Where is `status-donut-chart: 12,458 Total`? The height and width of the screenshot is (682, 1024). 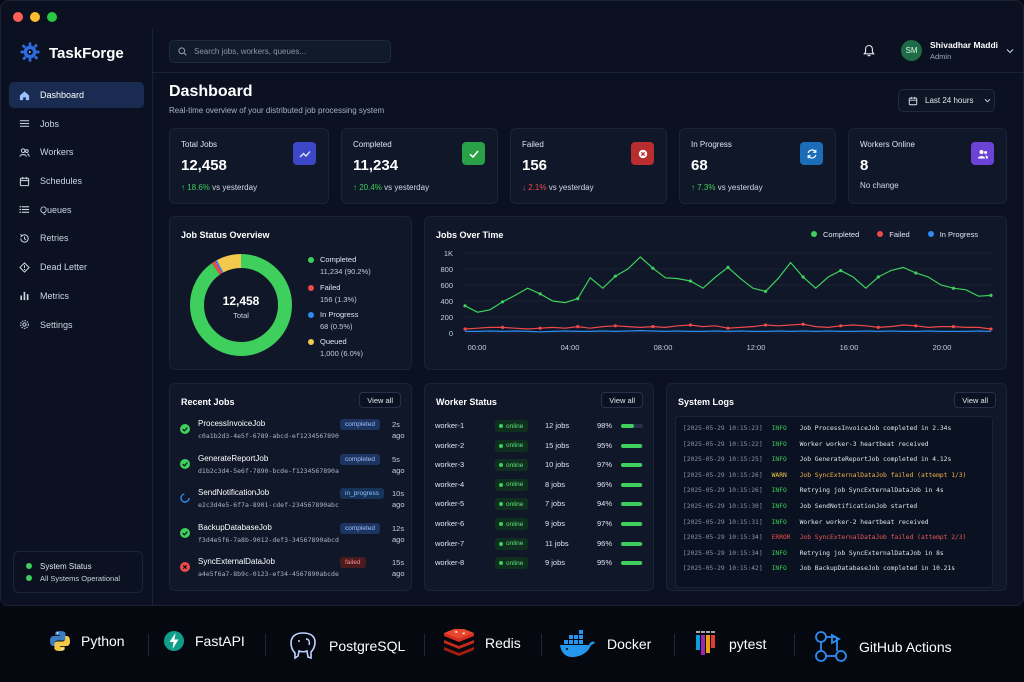 status-donut-chart: 12,458 Total is located at coordinates (241, 305).